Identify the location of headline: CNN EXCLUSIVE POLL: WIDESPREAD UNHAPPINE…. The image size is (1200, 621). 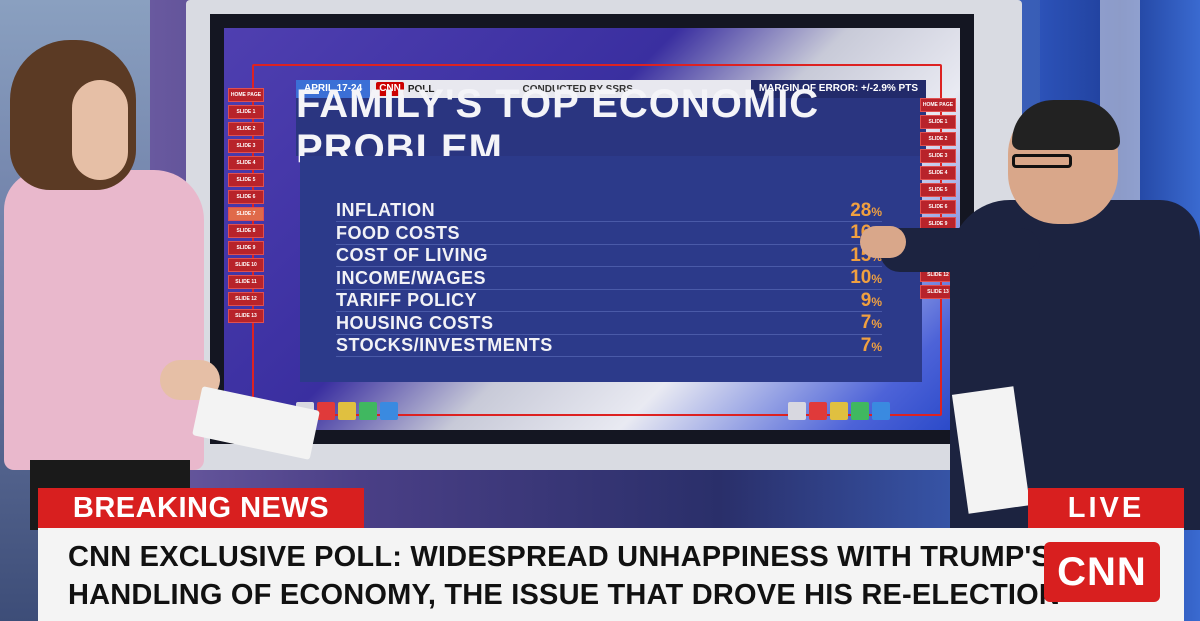
(564, 576).